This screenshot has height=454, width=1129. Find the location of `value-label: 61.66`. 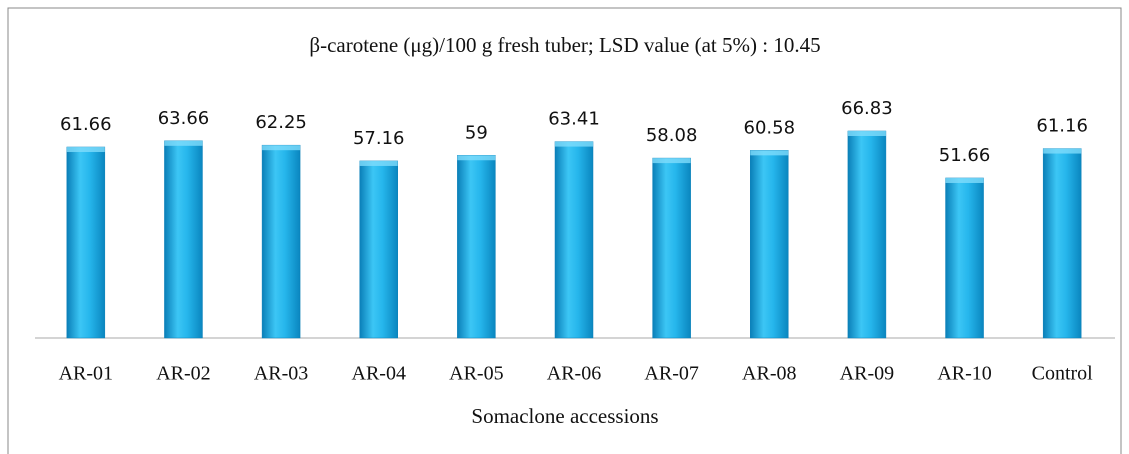

value-label: 61.66 is located at coordinates (86, 124).